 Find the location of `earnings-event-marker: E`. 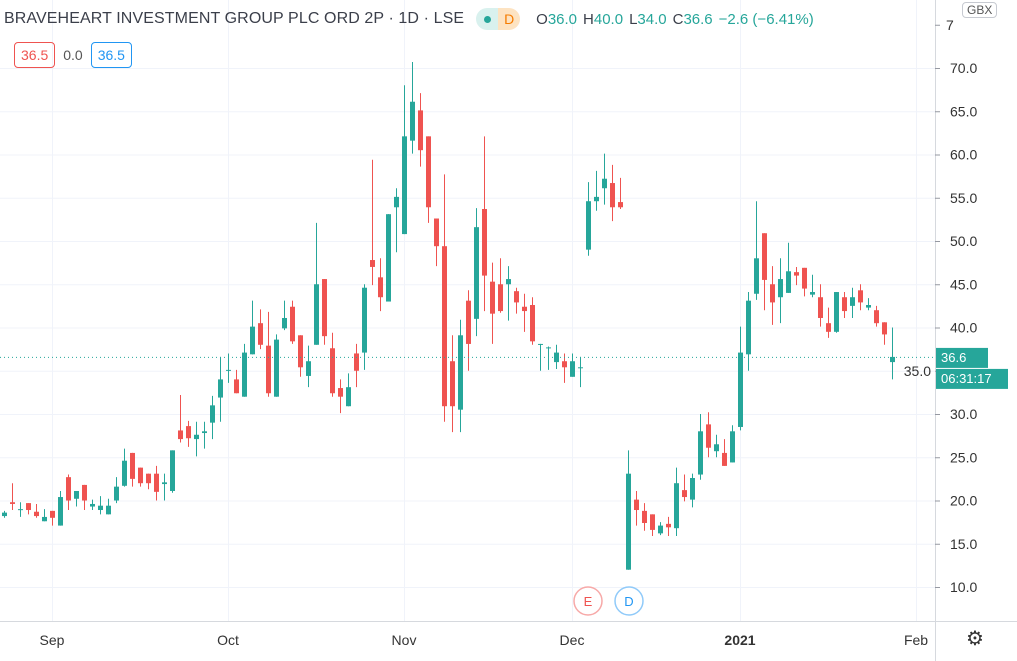

earnings-event-marker: E is located at coordinates (588, 601).